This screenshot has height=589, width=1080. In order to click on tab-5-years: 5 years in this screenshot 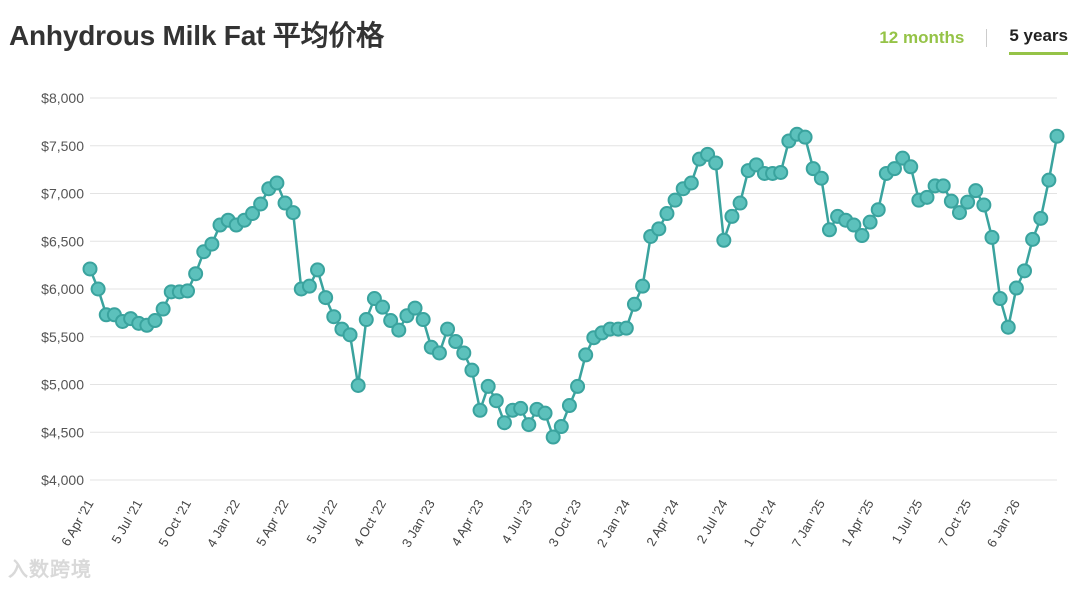, I will do `click(1038, 40)`.